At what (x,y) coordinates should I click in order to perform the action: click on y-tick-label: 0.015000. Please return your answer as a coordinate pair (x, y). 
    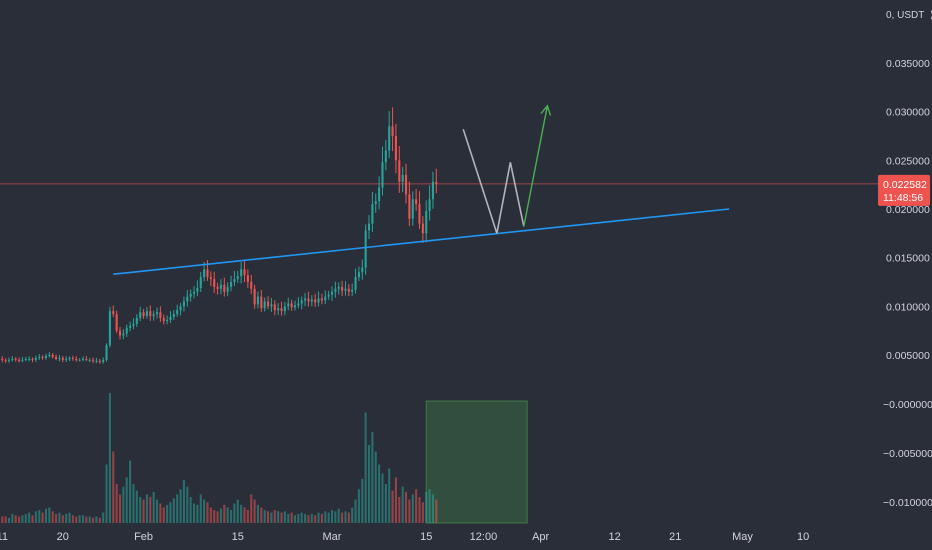
    Looking at the image, I should click on (908, 259).